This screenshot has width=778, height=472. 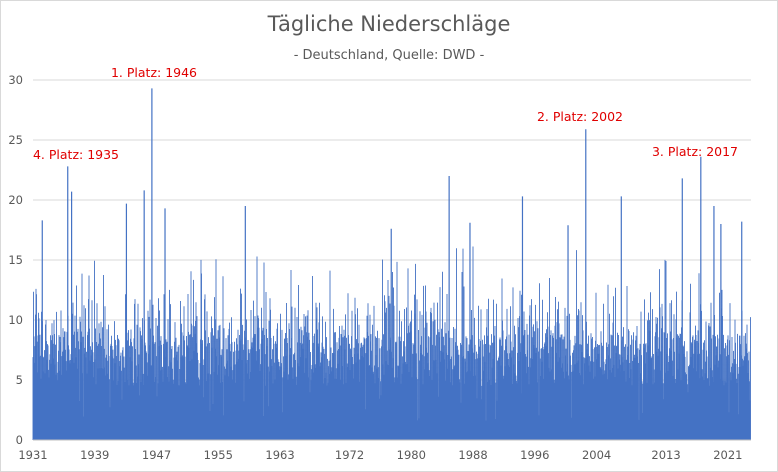 What do you see at coordinates (218, 455) in the screenshot?
I see `x-tick-label-1955: 1955` at bounding box center [218, 455].